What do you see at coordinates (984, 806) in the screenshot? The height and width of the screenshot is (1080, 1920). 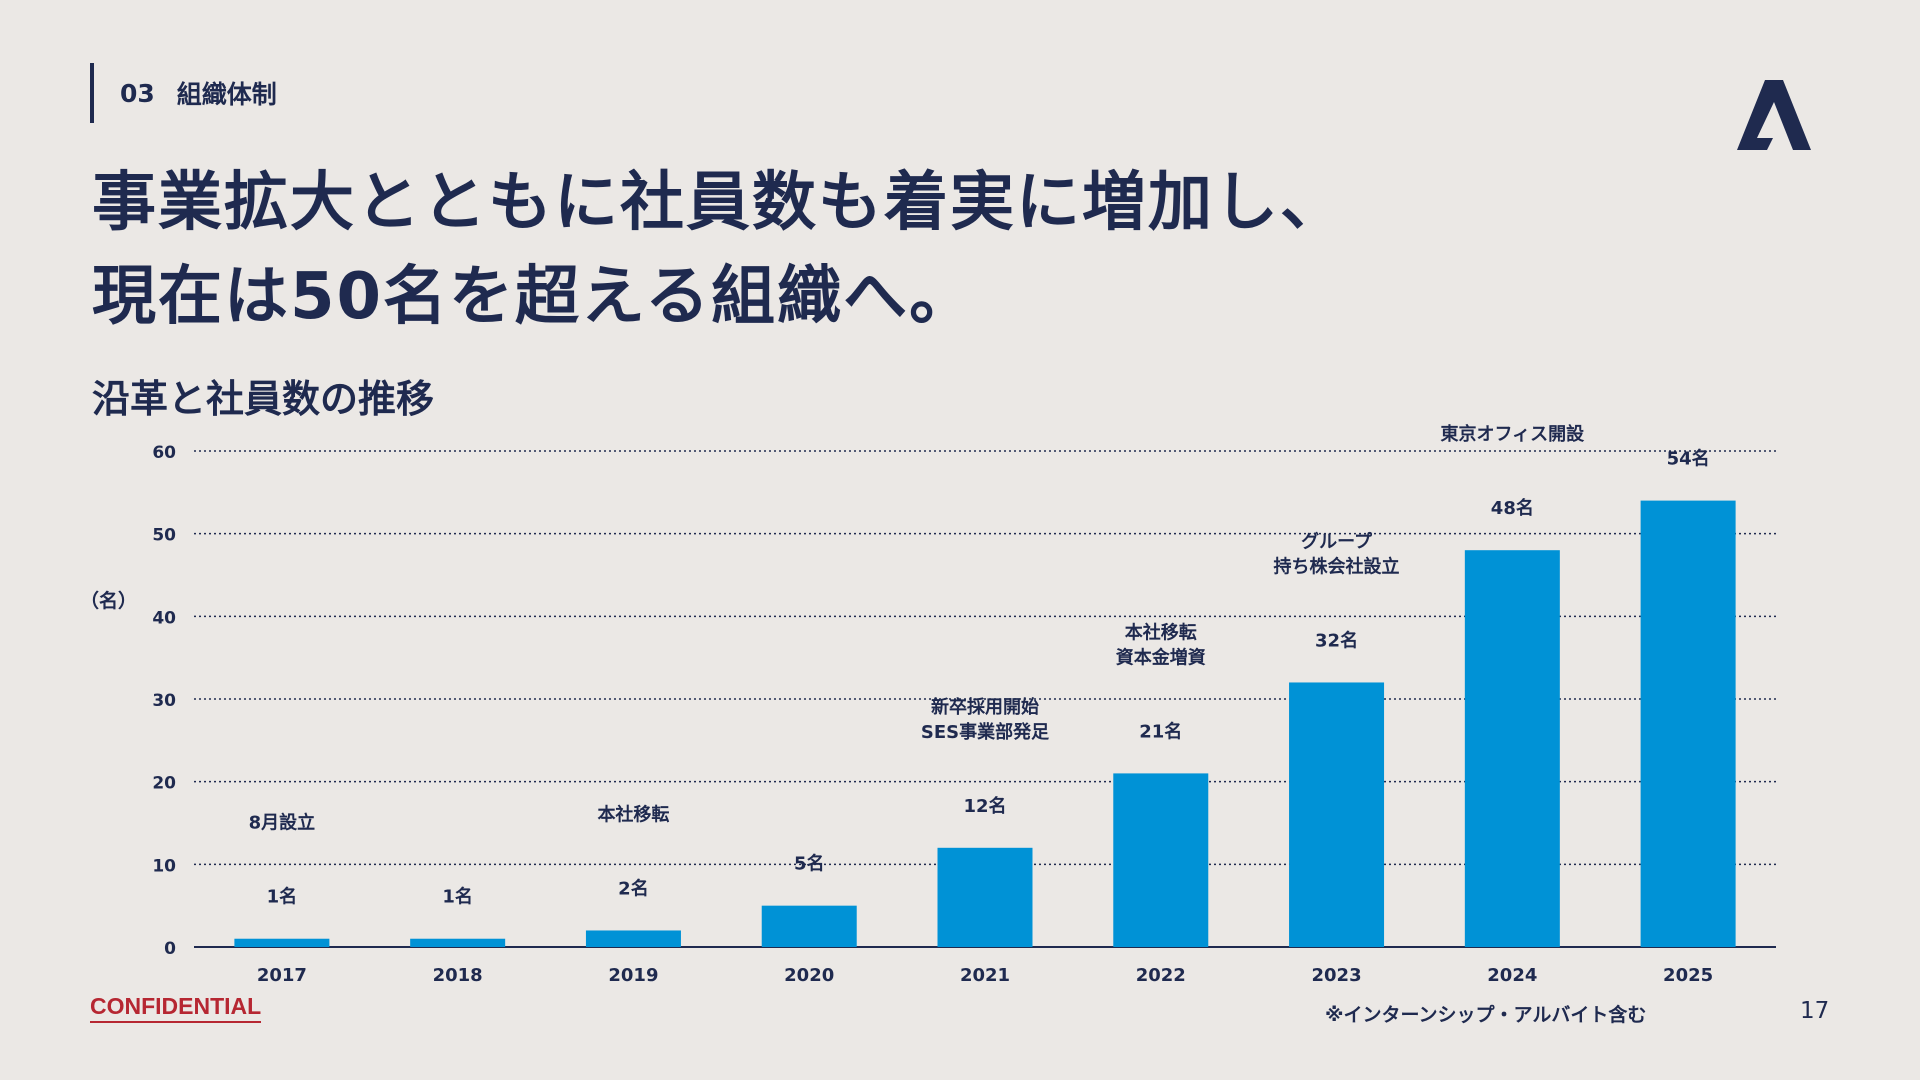 I see `value-label: 12名` at bounding box center [984, 806].